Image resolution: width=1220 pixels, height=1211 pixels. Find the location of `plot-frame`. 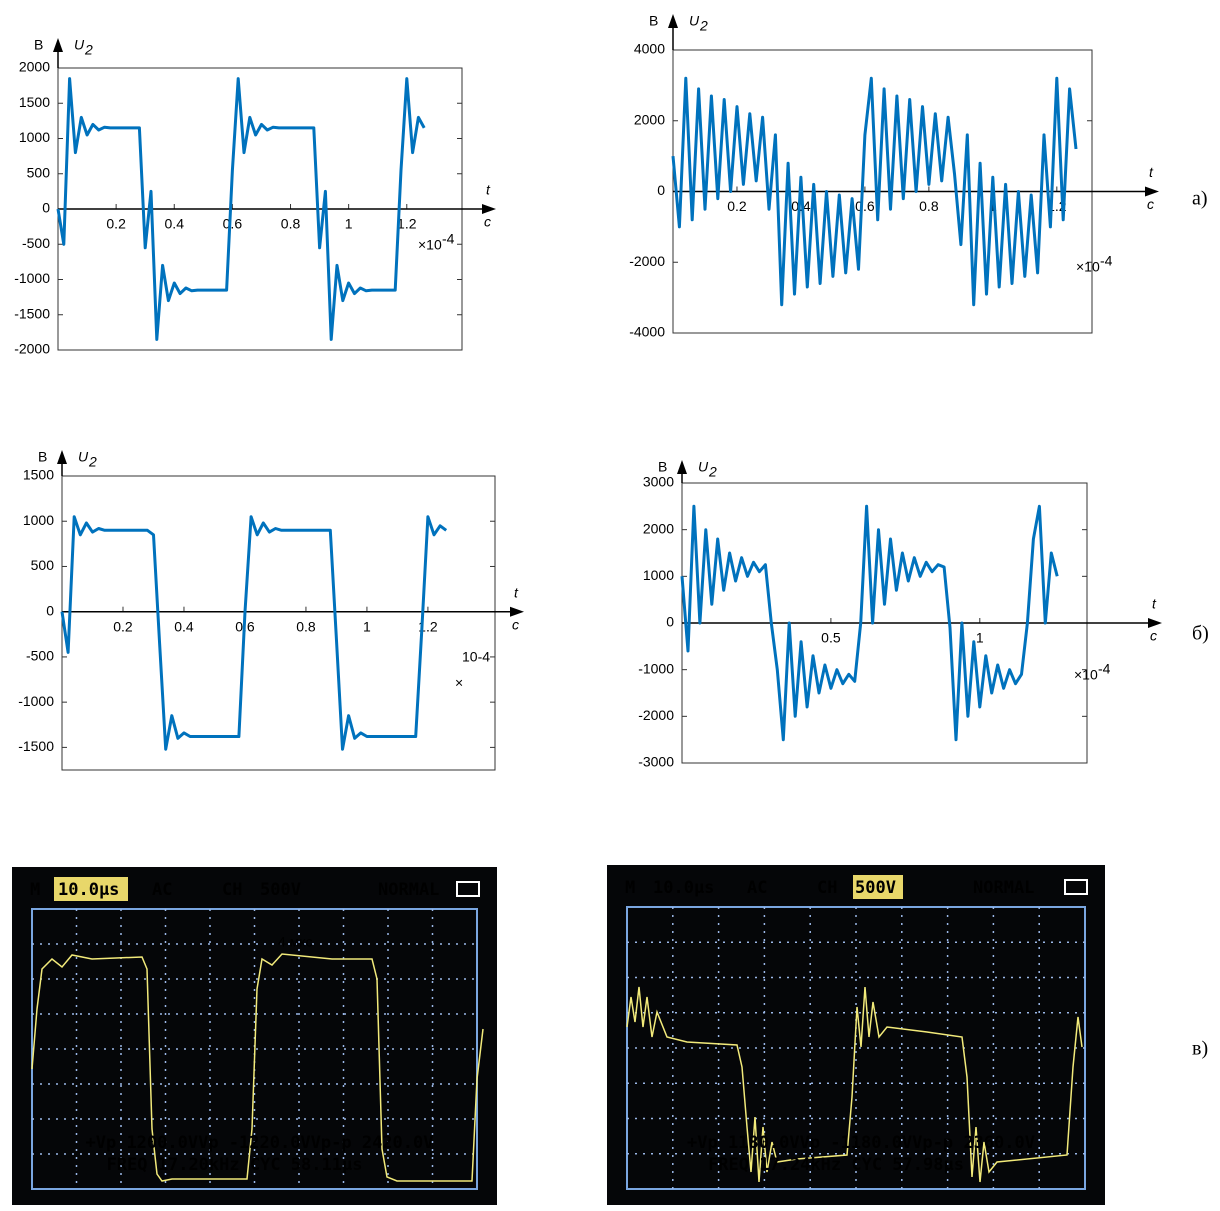

plot-frame is located at coordinates (278, 623).